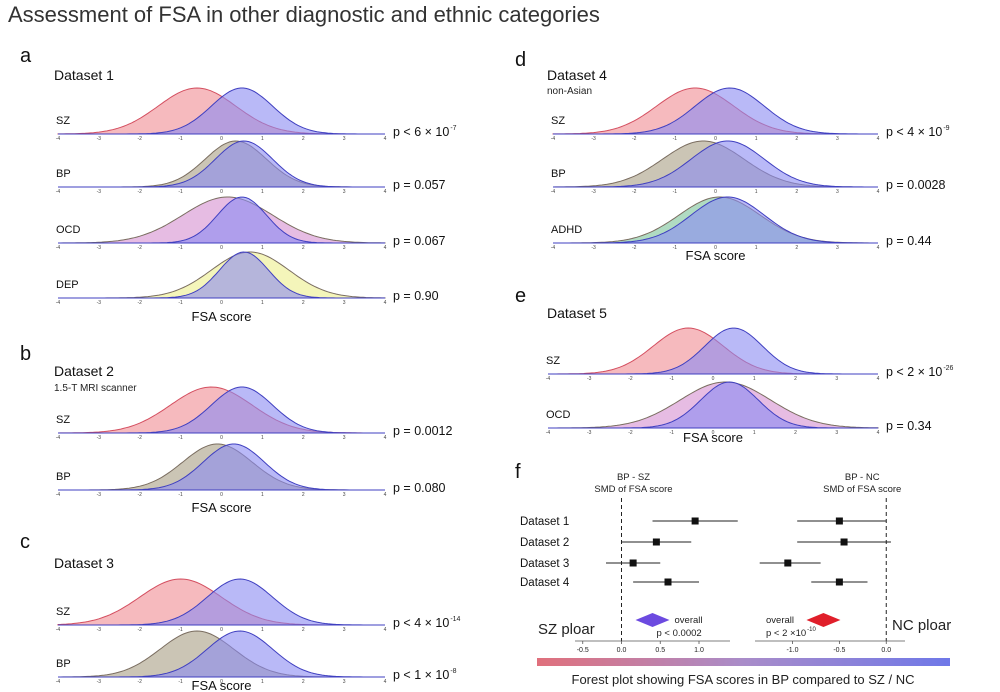 This screenshot has height=692, width=1000. Describe the element at coordinates (948, 368) in the screenshot. I see `p-value-exponent: -26` at that location.